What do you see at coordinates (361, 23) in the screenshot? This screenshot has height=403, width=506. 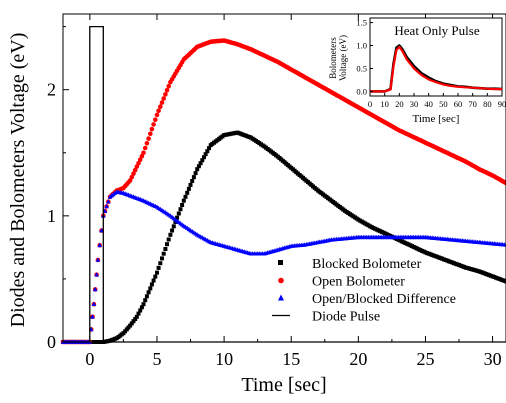 I see `inset-y-tick-label: 1.5` at bounding box center [361, 23].